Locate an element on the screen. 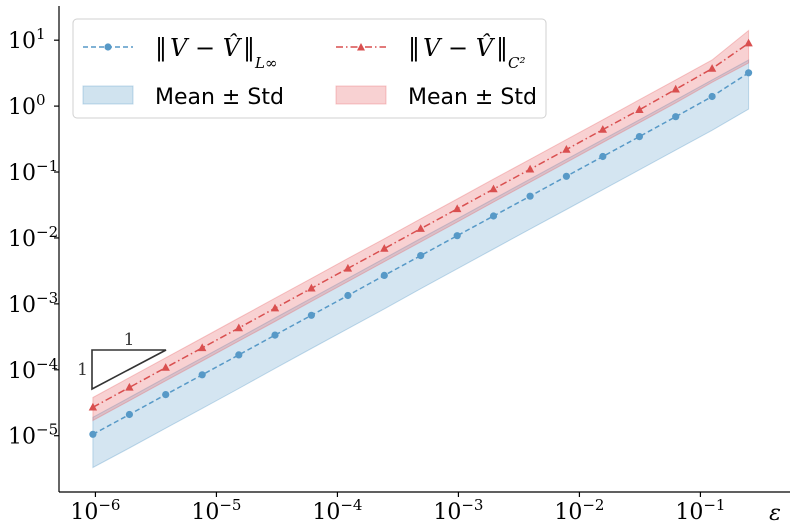 The width and height of the screenshot is (797, 530). x-tick-label: 10⁻² is located at coordinates (579, 510).